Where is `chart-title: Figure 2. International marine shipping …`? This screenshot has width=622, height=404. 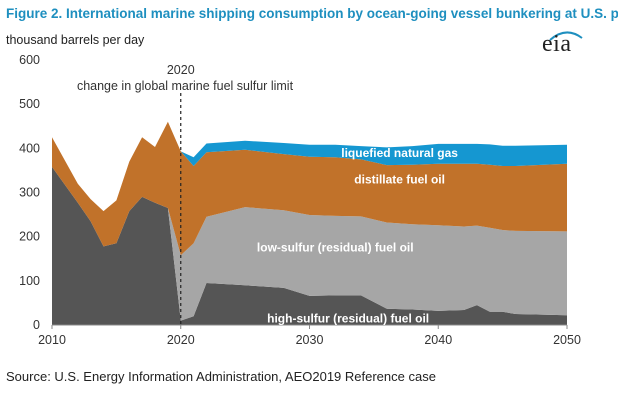 chart-title: Figure 2. International marine shipping … is located at coordinates (312, 13).